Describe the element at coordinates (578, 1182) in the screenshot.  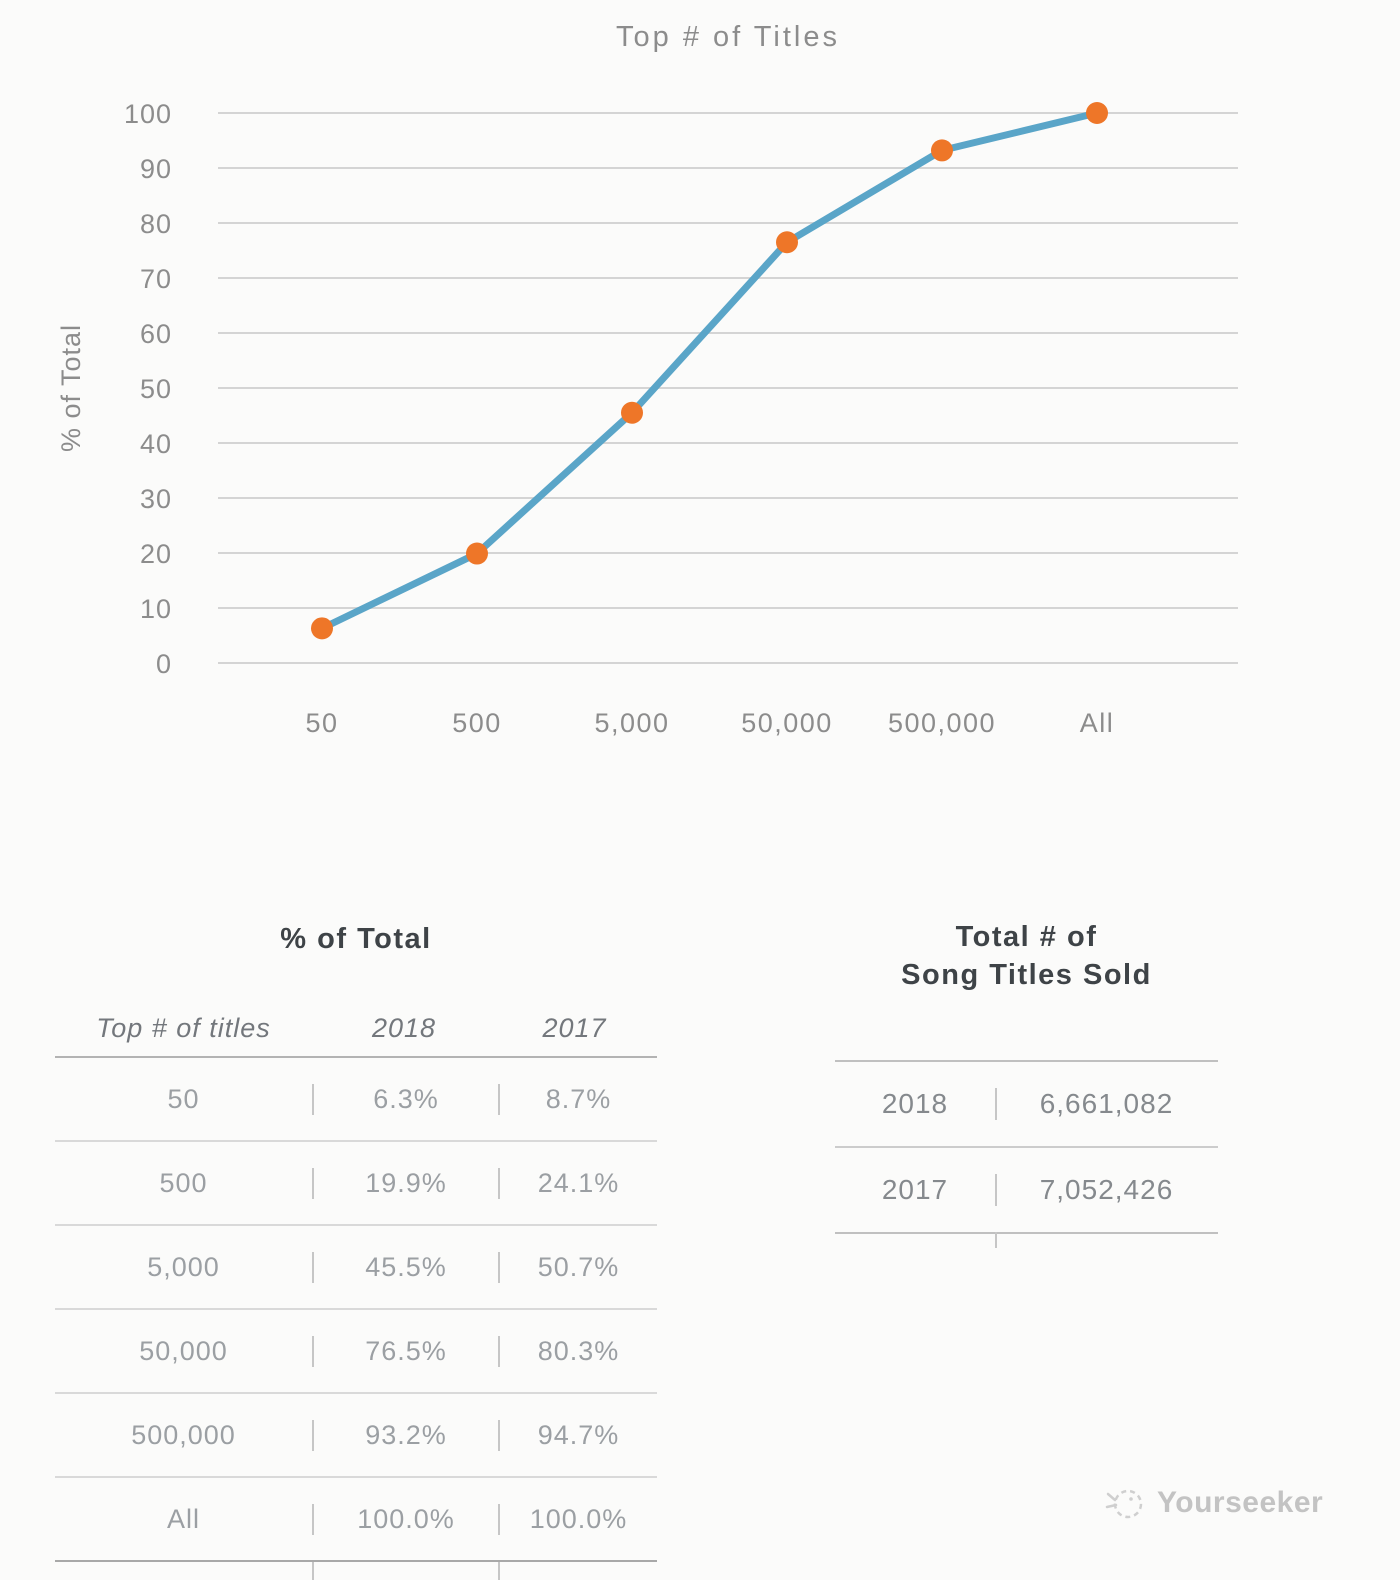
I see `table-cell: 24.1%` at that location.